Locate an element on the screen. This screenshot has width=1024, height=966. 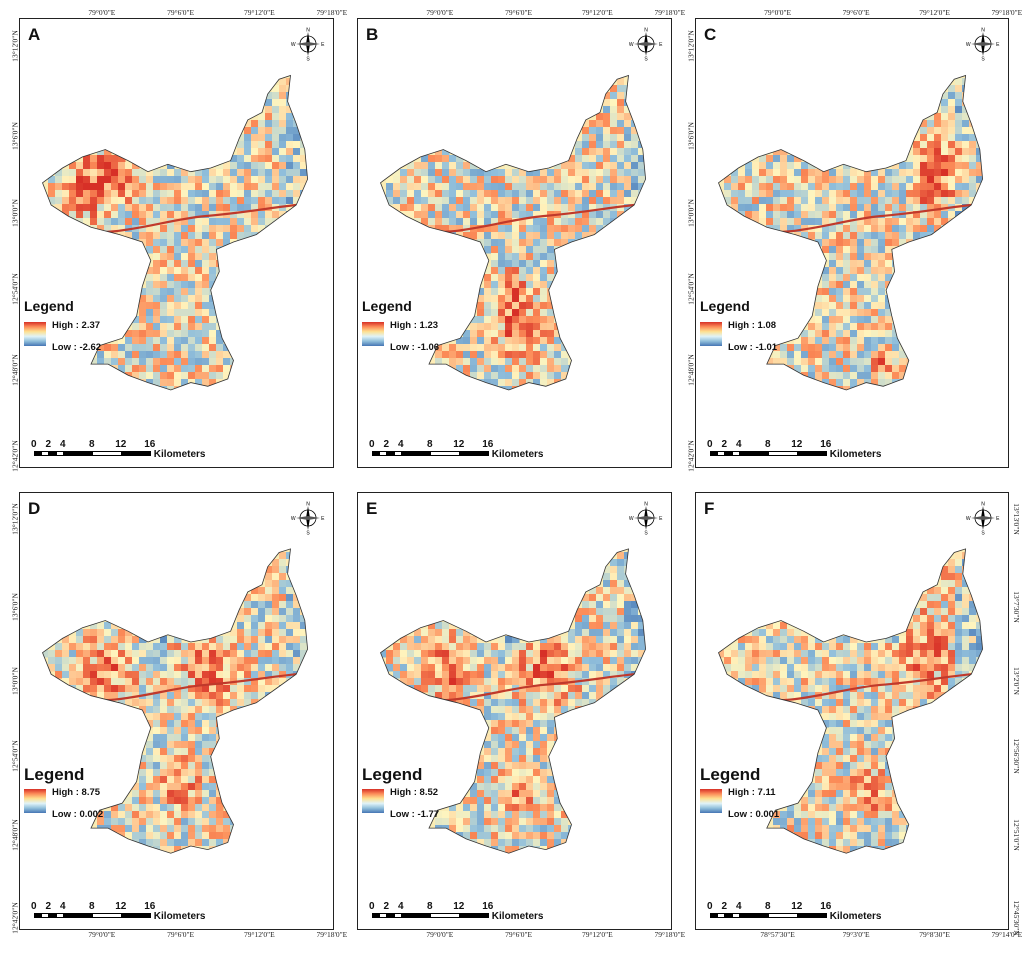
right-coordinate-label: 13°13'0"N is located at coordinates (1016, 519).